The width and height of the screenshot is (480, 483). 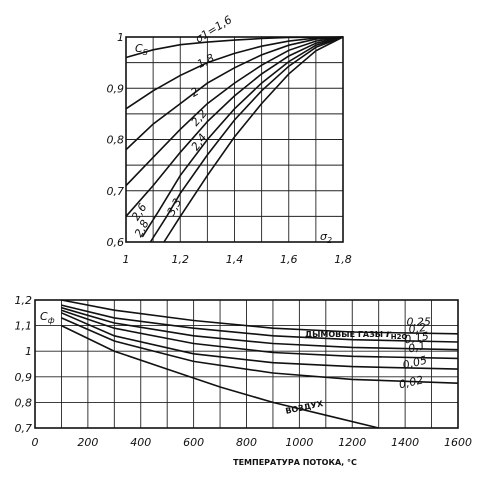 I want to click on chart2-curve-label: 0,2, so click(x=417, y=328).